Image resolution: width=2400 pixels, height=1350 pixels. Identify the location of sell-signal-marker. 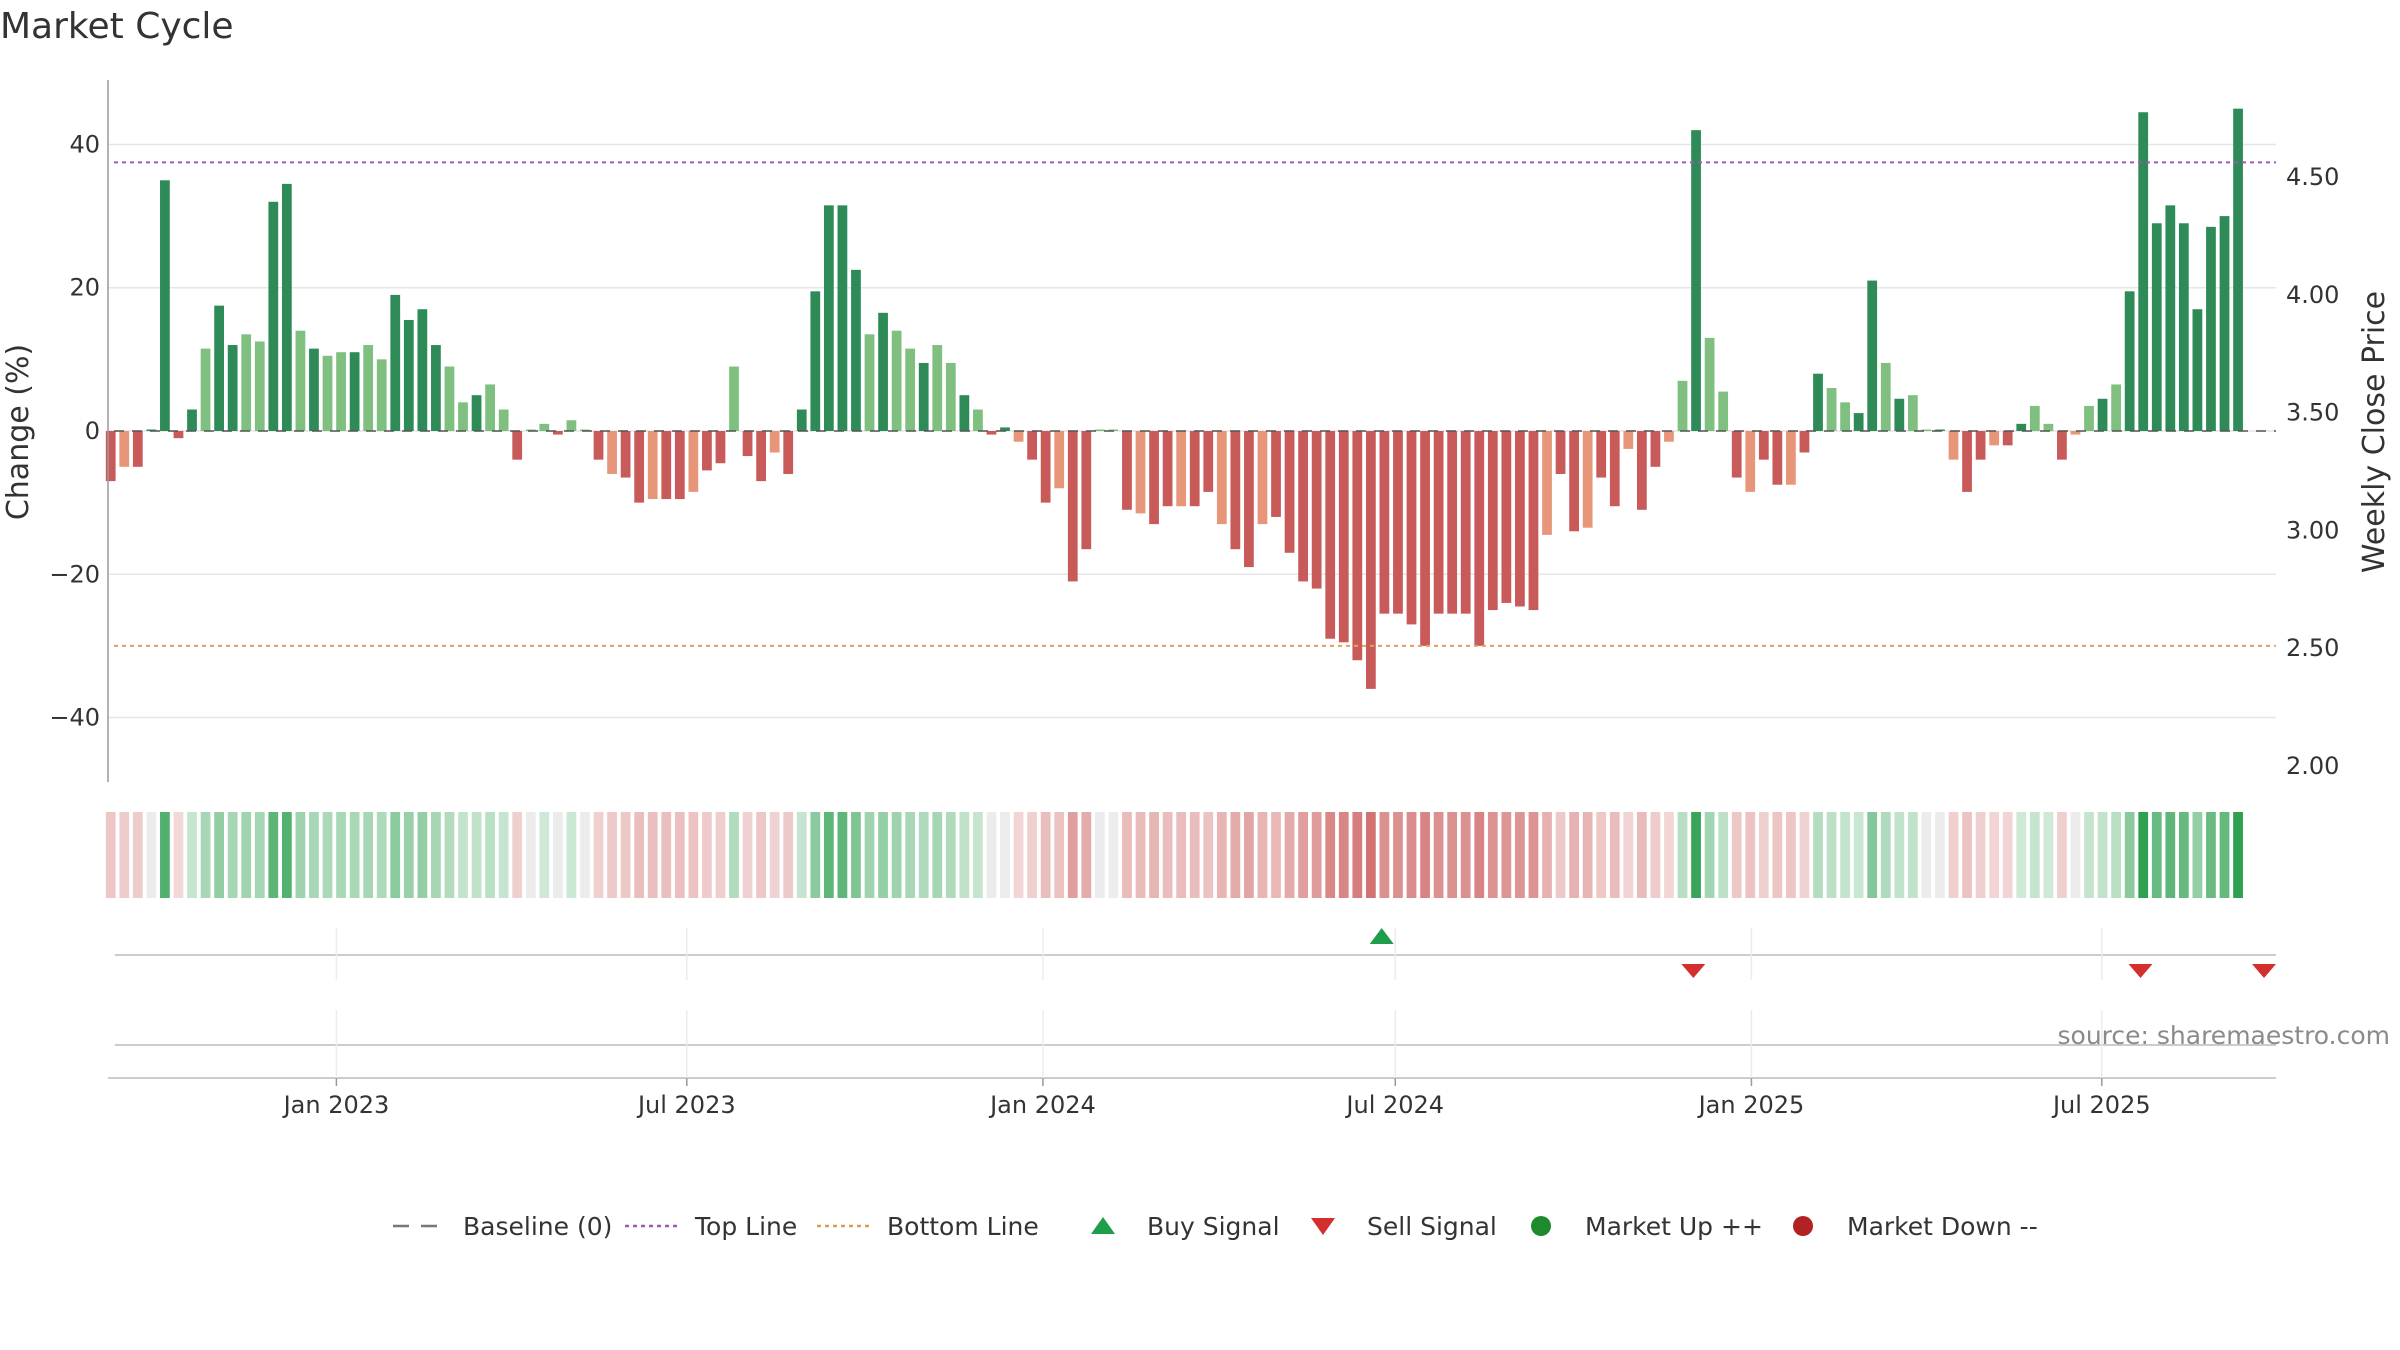
(2264, 971).